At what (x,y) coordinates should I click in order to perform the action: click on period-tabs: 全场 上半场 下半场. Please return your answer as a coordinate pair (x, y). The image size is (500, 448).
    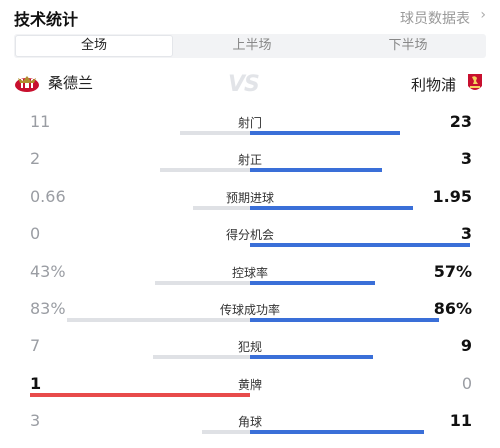
    Looking at the image, I should click on (250, 46).